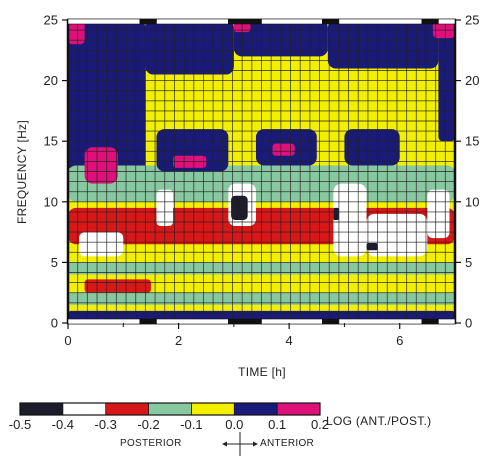 Image resolution: width=500 pixels, height=462 pixels. I want to click on y-axis-label: FREQUENCY [Hz], so click(22, 172).